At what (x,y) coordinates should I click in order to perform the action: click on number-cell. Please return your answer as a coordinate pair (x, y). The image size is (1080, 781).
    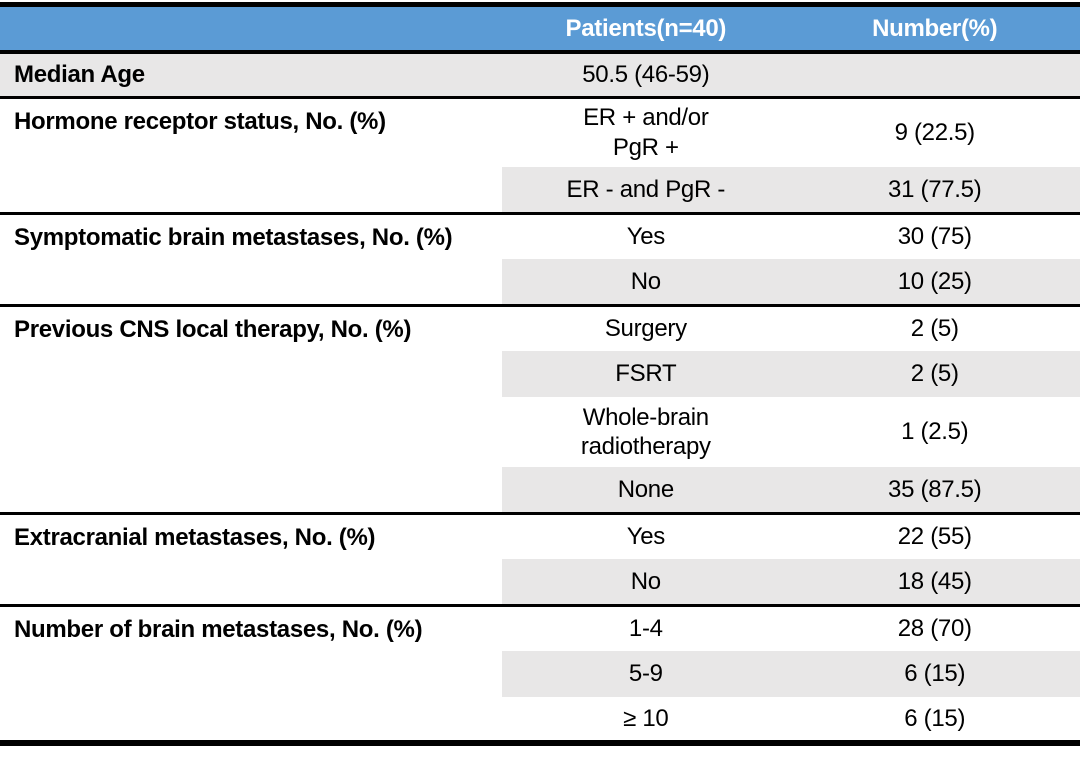
    Looking at the image, I should click on (934, 74).